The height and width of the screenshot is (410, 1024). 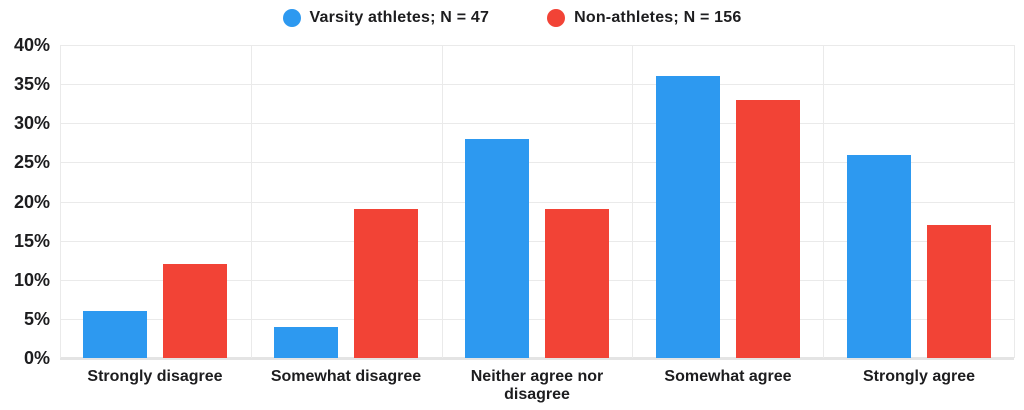 What do you see at coordinates (31, 202) in the screenshot?
I see `y-tick-label: 20%` at bounding box center [31, 202].